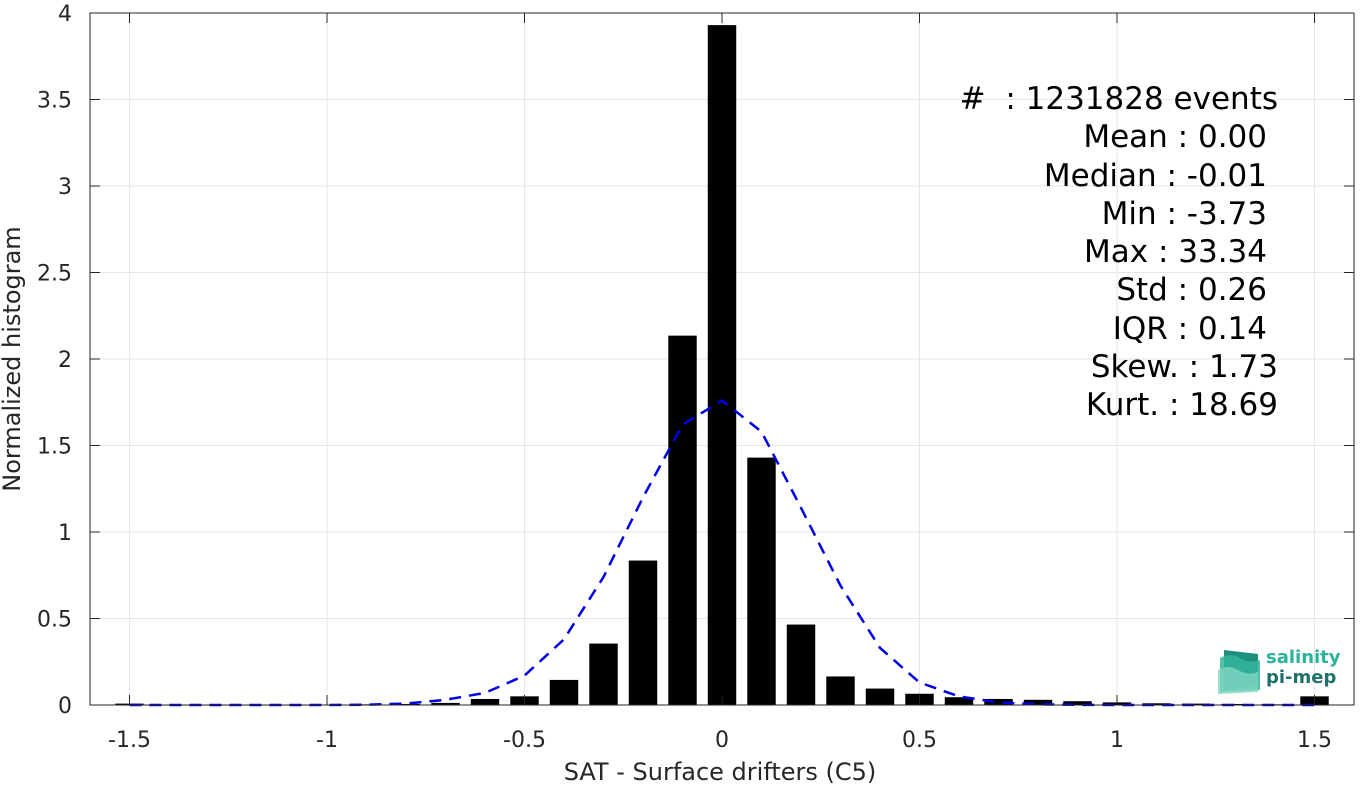 Image resolution: width=1367 pixels, height=785 pixels. What do you see at coordinates (524, 740) in the screenshot?
I see `x-tick-label: -0.5` at bounding box center [524, 740].